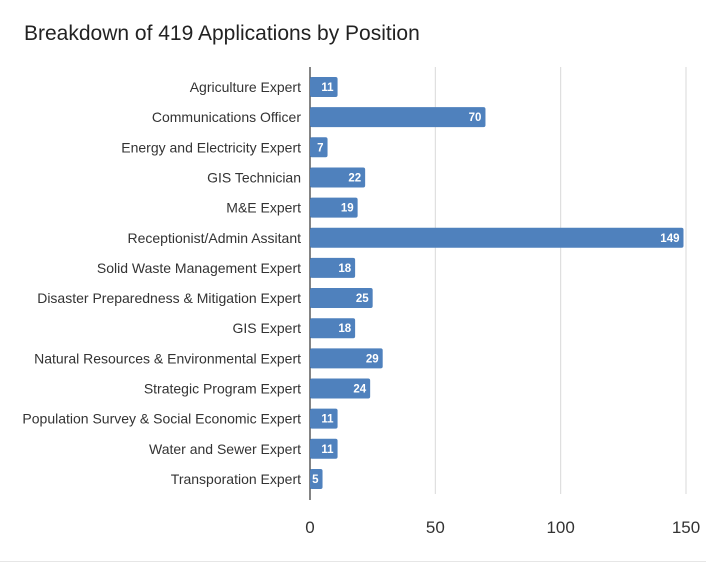  I want to click on data-label: 29, so click(372, 359).